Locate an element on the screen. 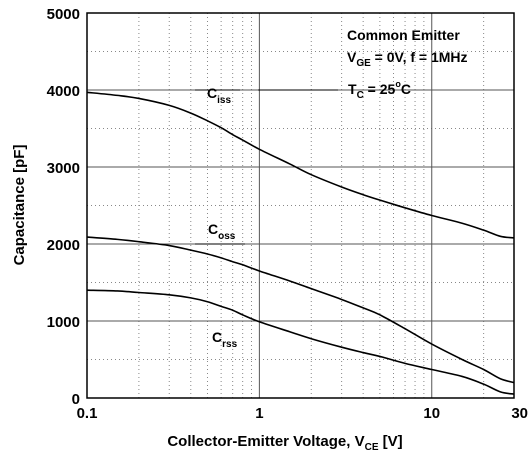 The height and width of the screenshot is (455, 530). x-tick-labels: 0.1 1 10 30 is located at coordinates (302, 413).